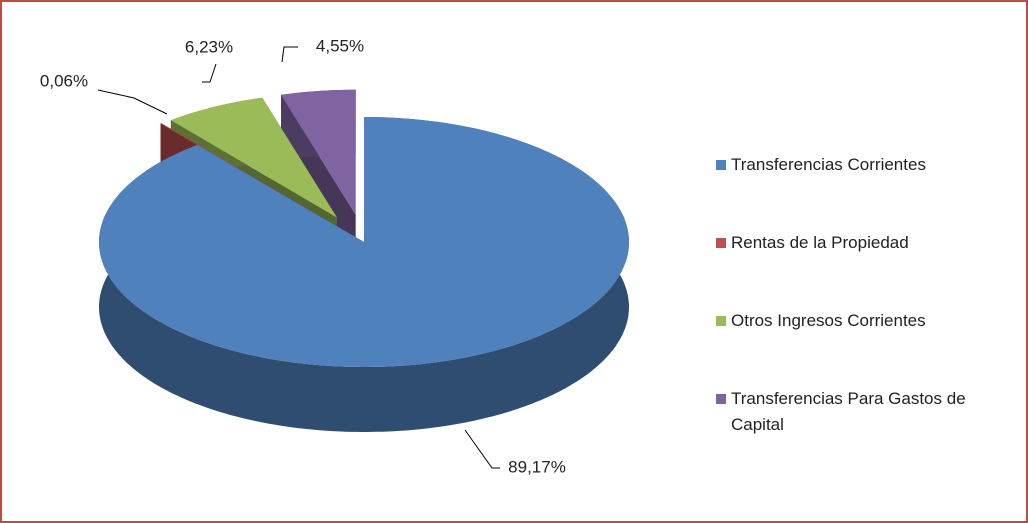 This screenshot has height=523, width=1028. What do you see at coordinates (828, 320) in the screenshot?
I see `legend-label: Otros Ingresos Corrientes` at bounding box center [828, 320].